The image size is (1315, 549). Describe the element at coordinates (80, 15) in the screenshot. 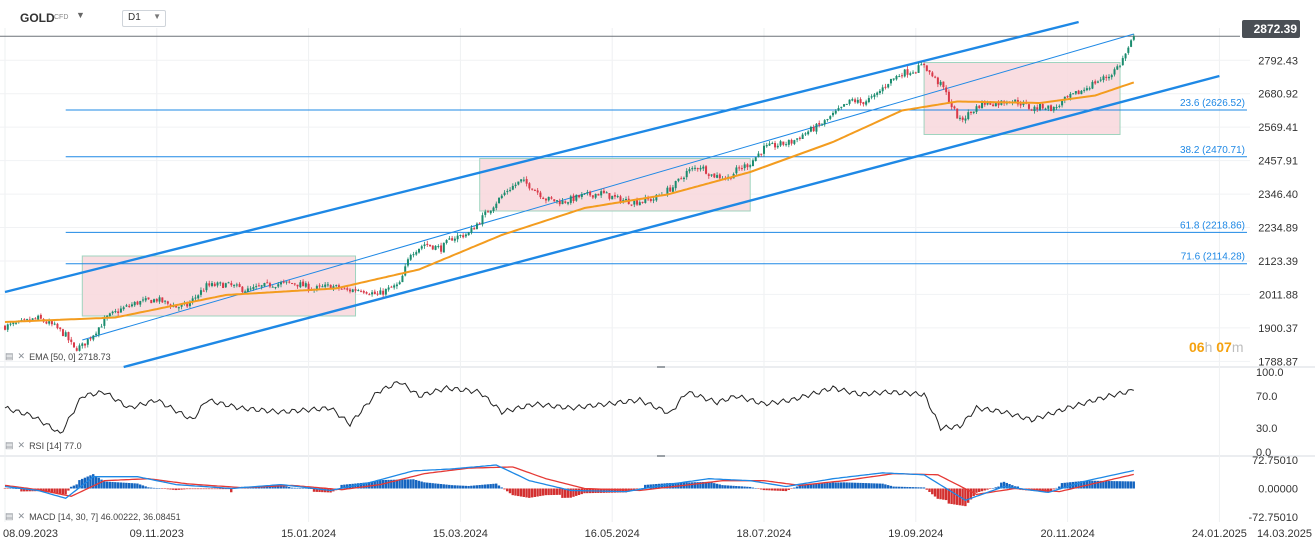

I see `symbol-dropdown-icon: ▼` at that location.